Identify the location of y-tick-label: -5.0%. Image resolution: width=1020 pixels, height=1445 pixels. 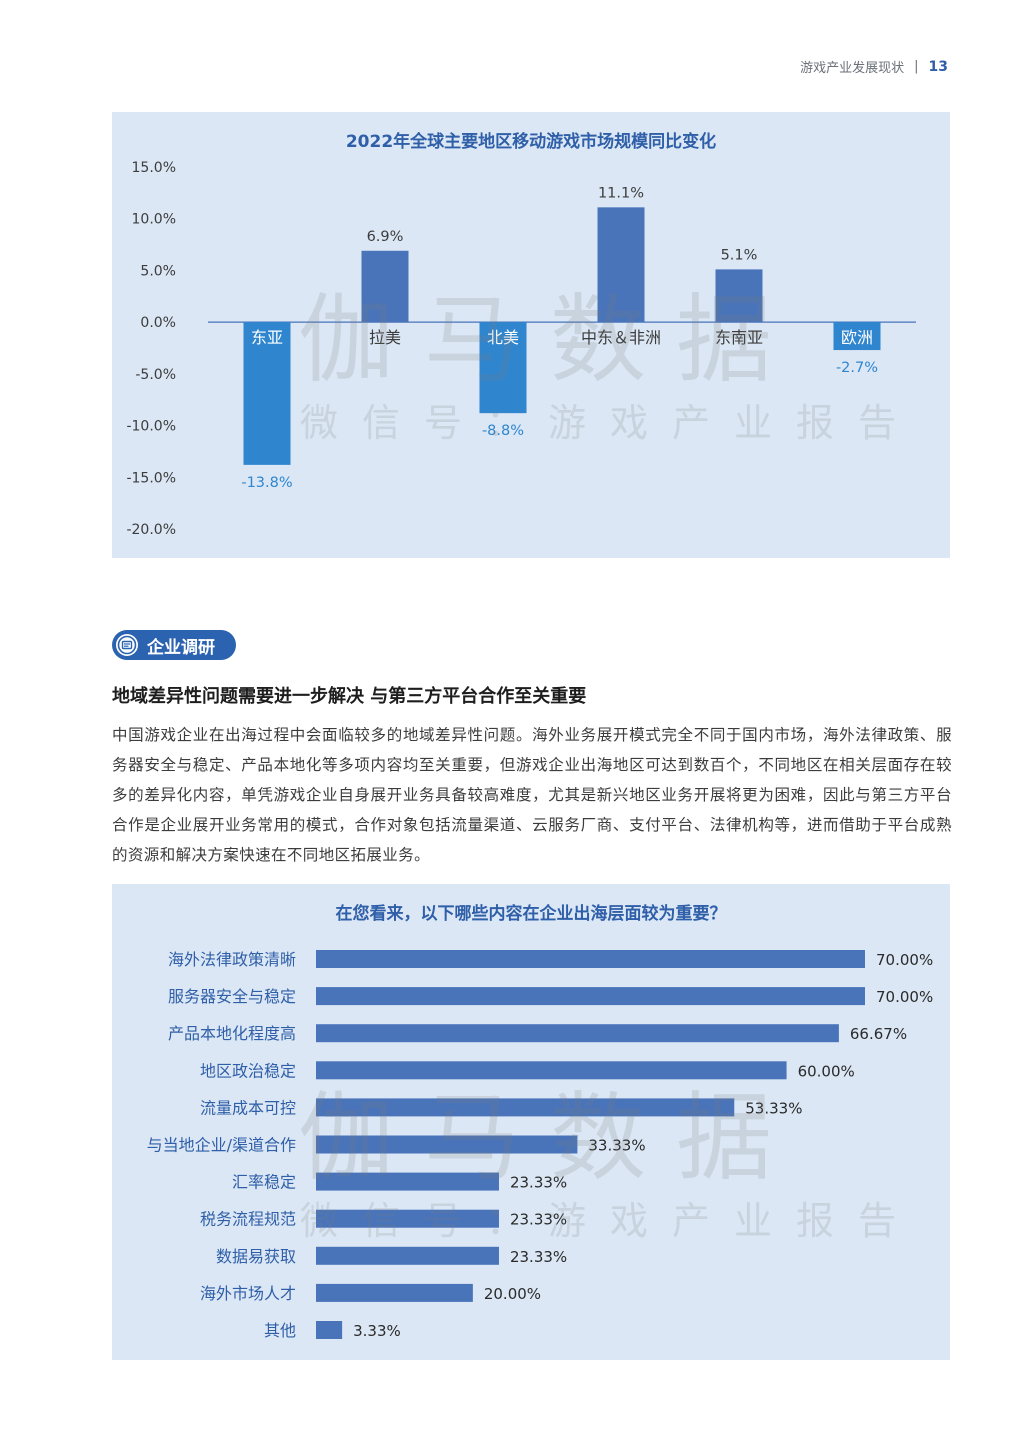
(155, 375).